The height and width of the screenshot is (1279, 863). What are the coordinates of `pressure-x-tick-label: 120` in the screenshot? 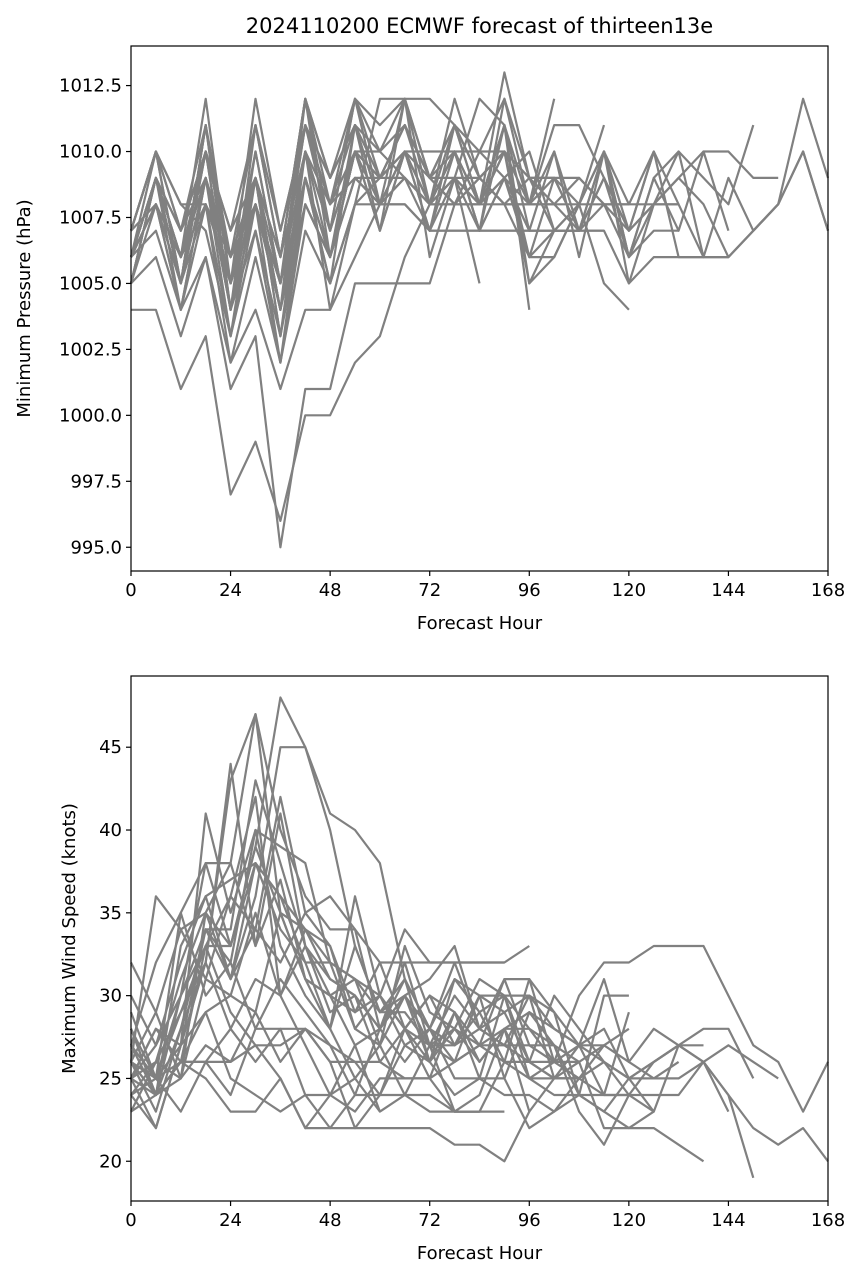 It's located at (629, 590).